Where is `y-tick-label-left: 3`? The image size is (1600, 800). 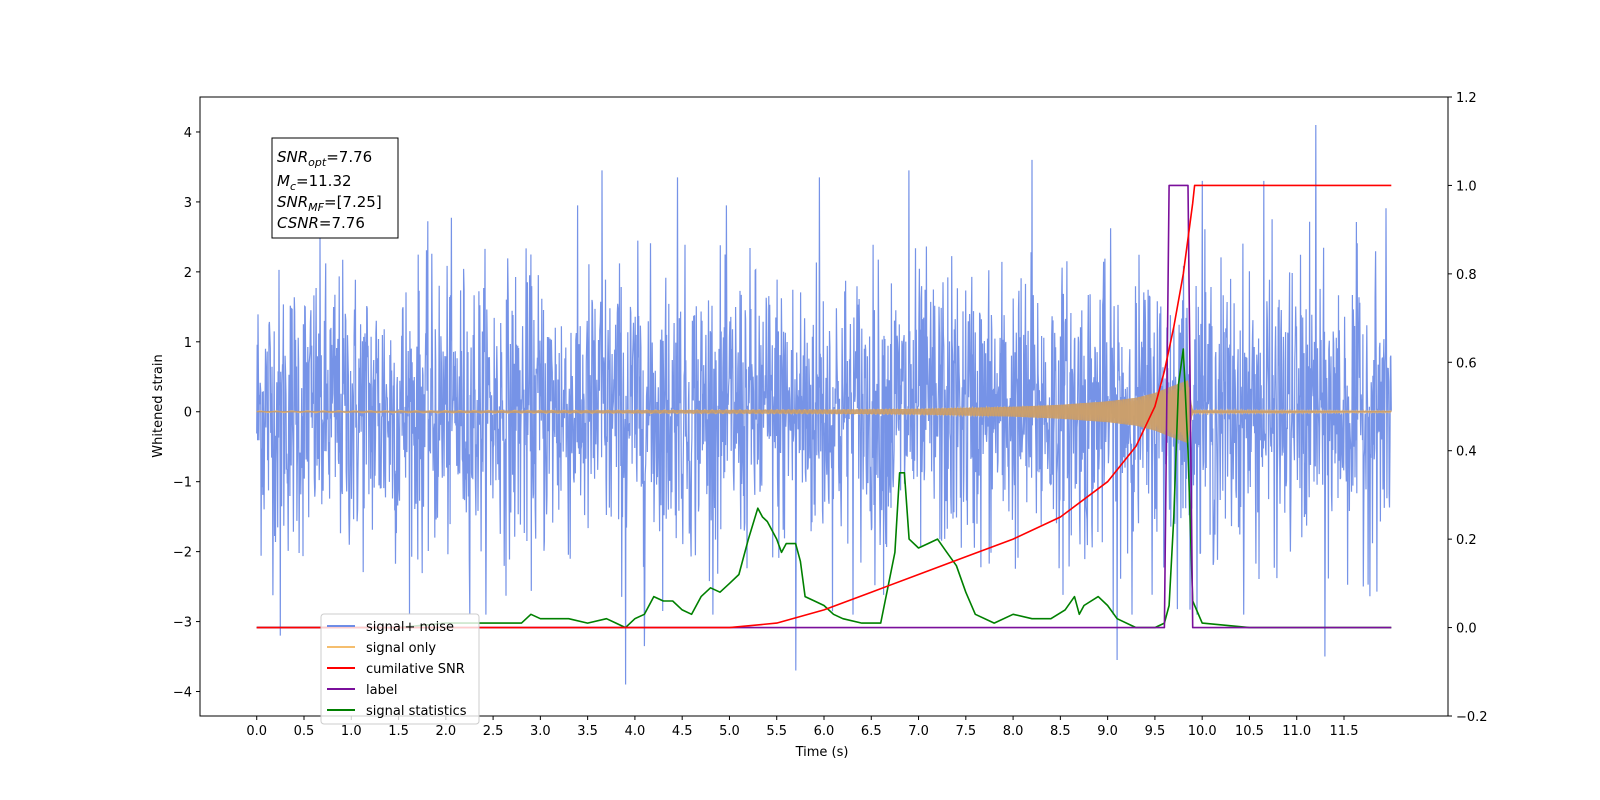 y-tick-label-left: 3 is located at coordinates (188, 203).